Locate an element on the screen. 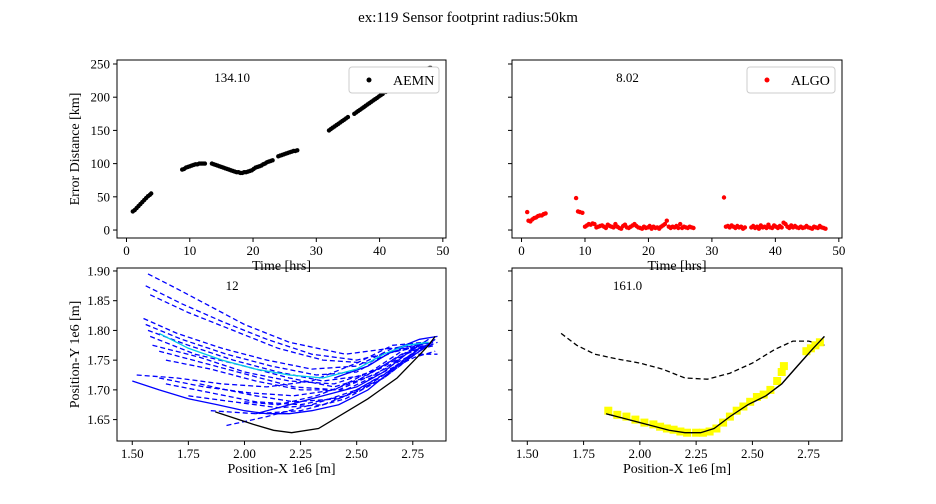  aemn-position-ytick-label: 1.65 is located at coordinates (98, 419).